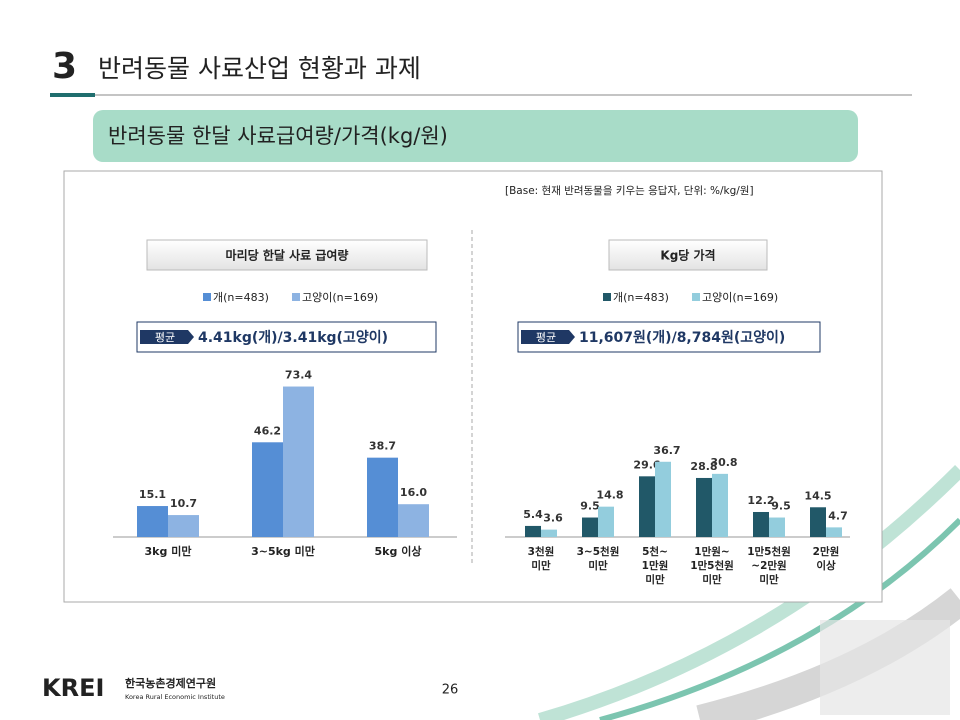 This screenshot has height=720, width=960. Describe the element at coordinates (533, 514) in the screenshot. I see `value-label: 5.4` at that location.